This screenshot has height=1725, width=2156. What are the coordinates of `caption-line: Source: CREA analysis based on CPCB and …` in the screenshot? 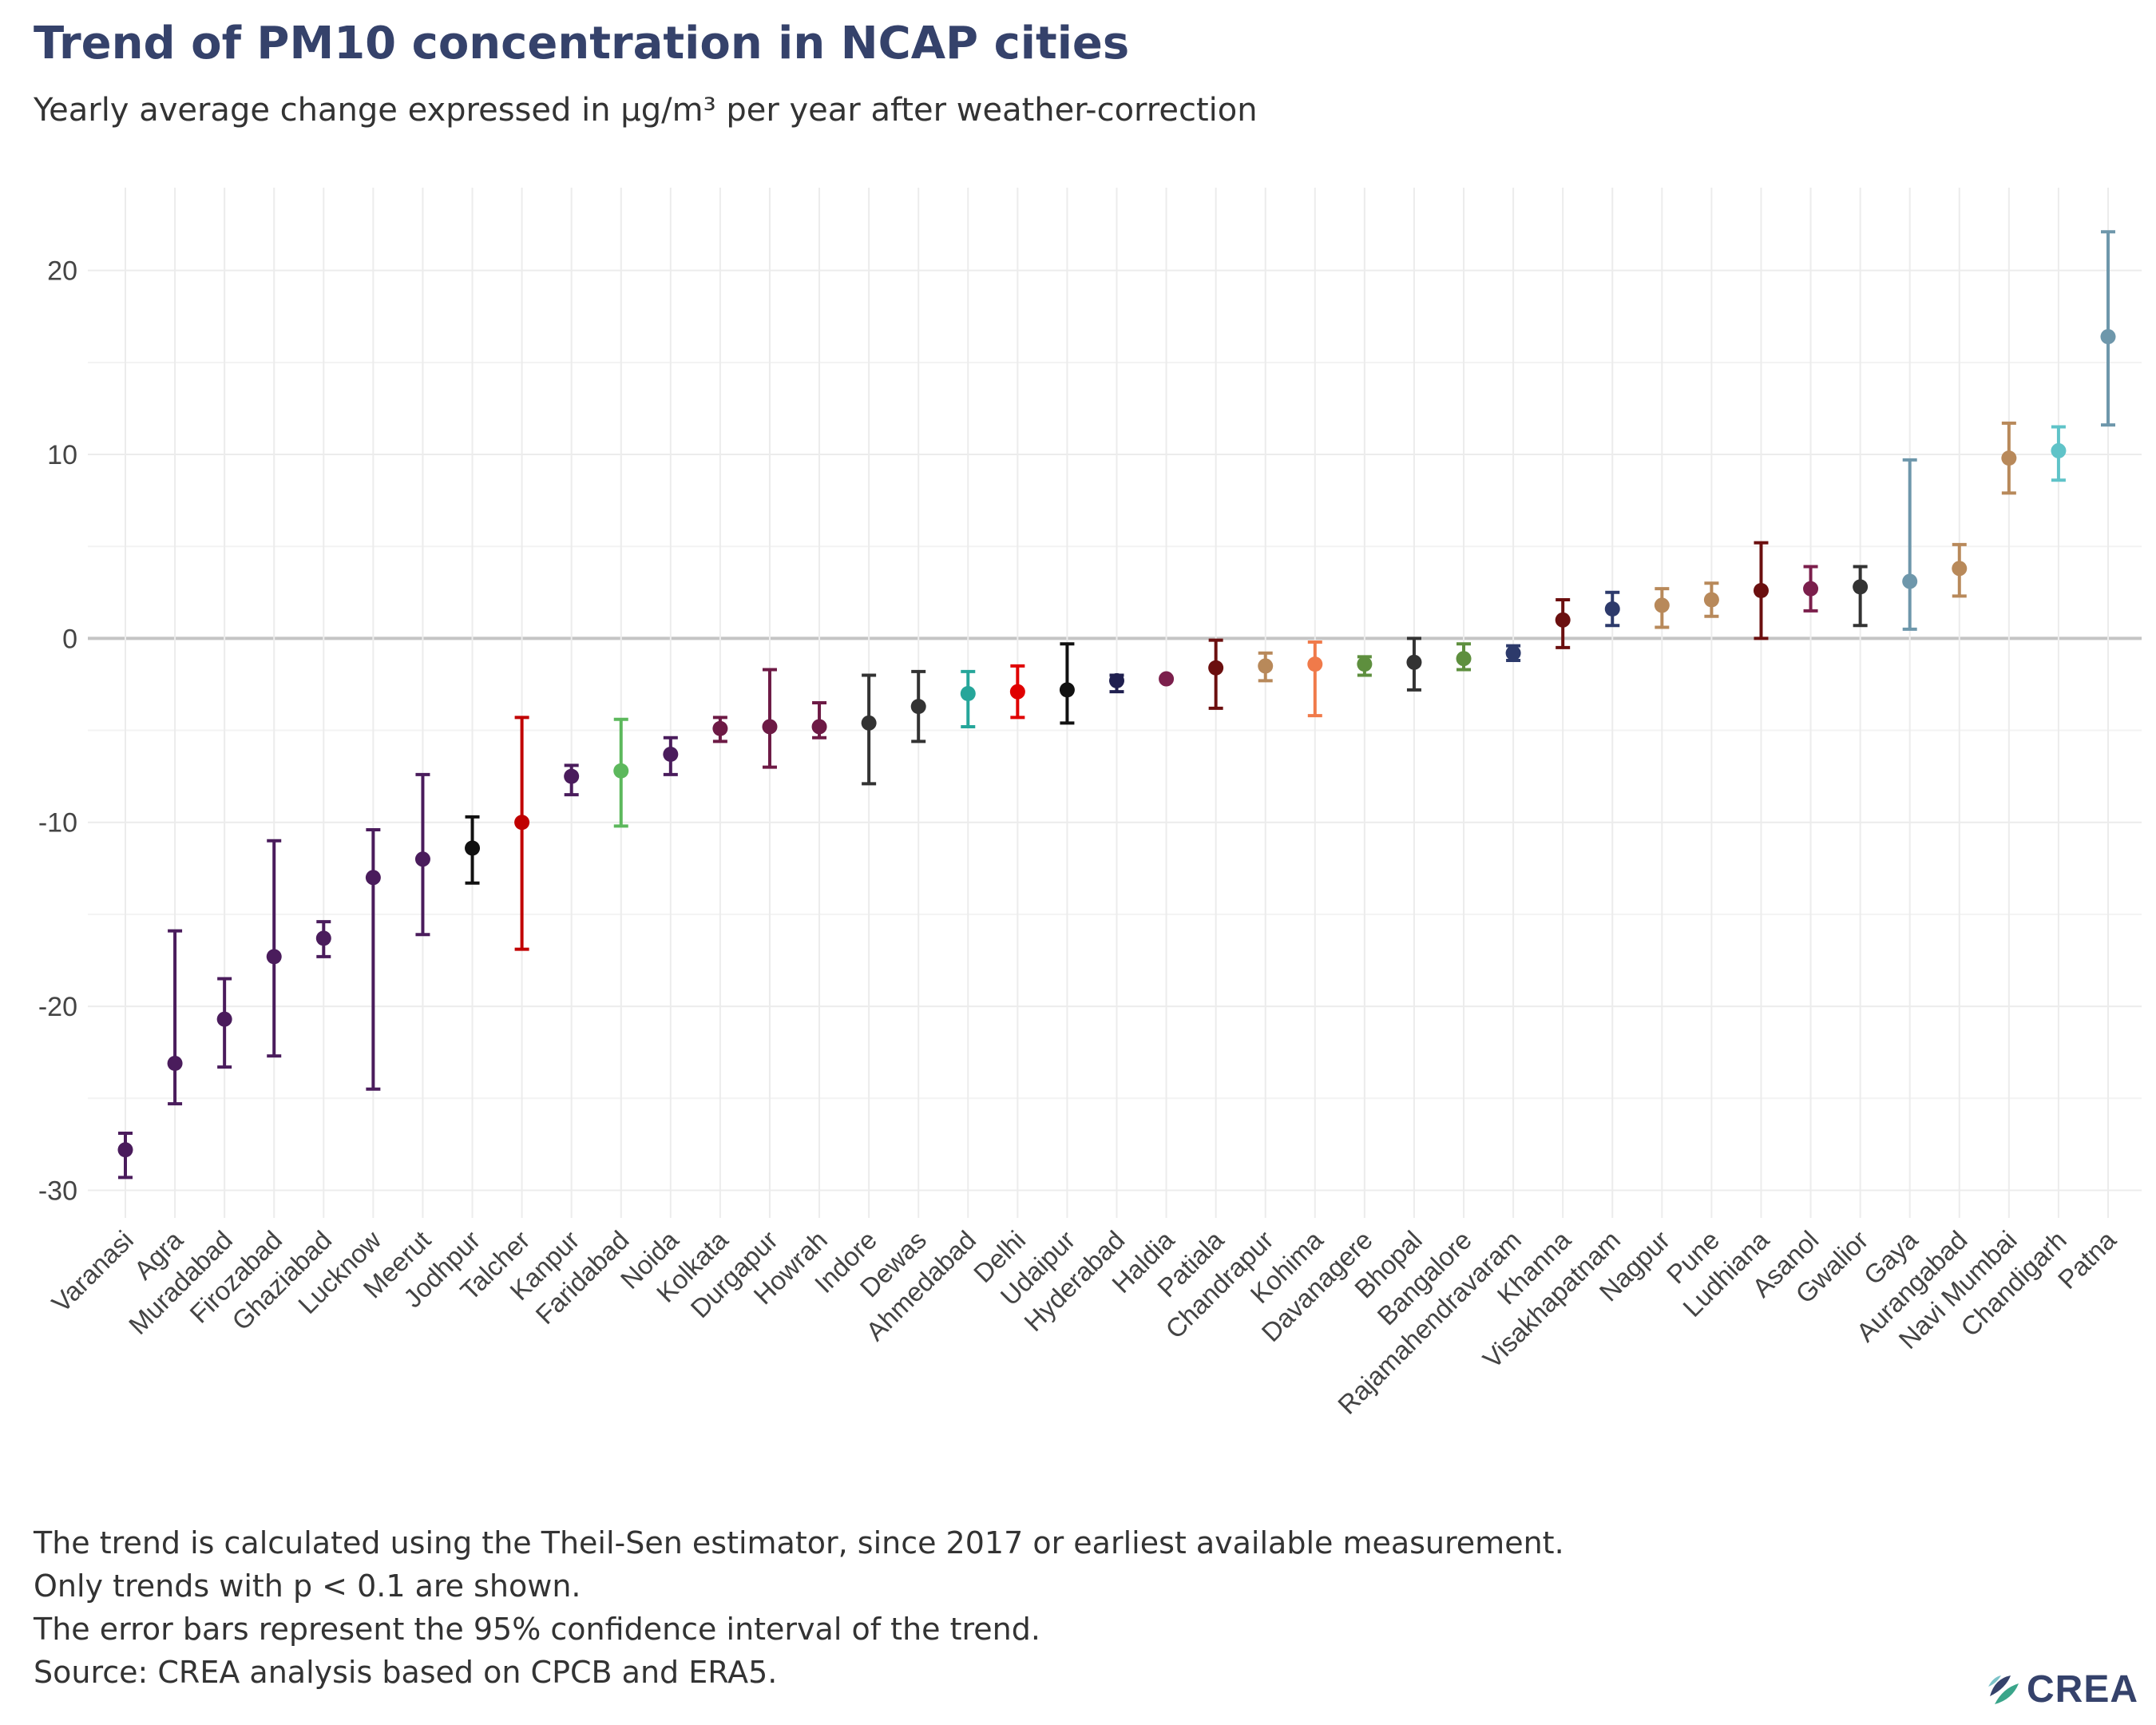 It's located at (406, 1673).